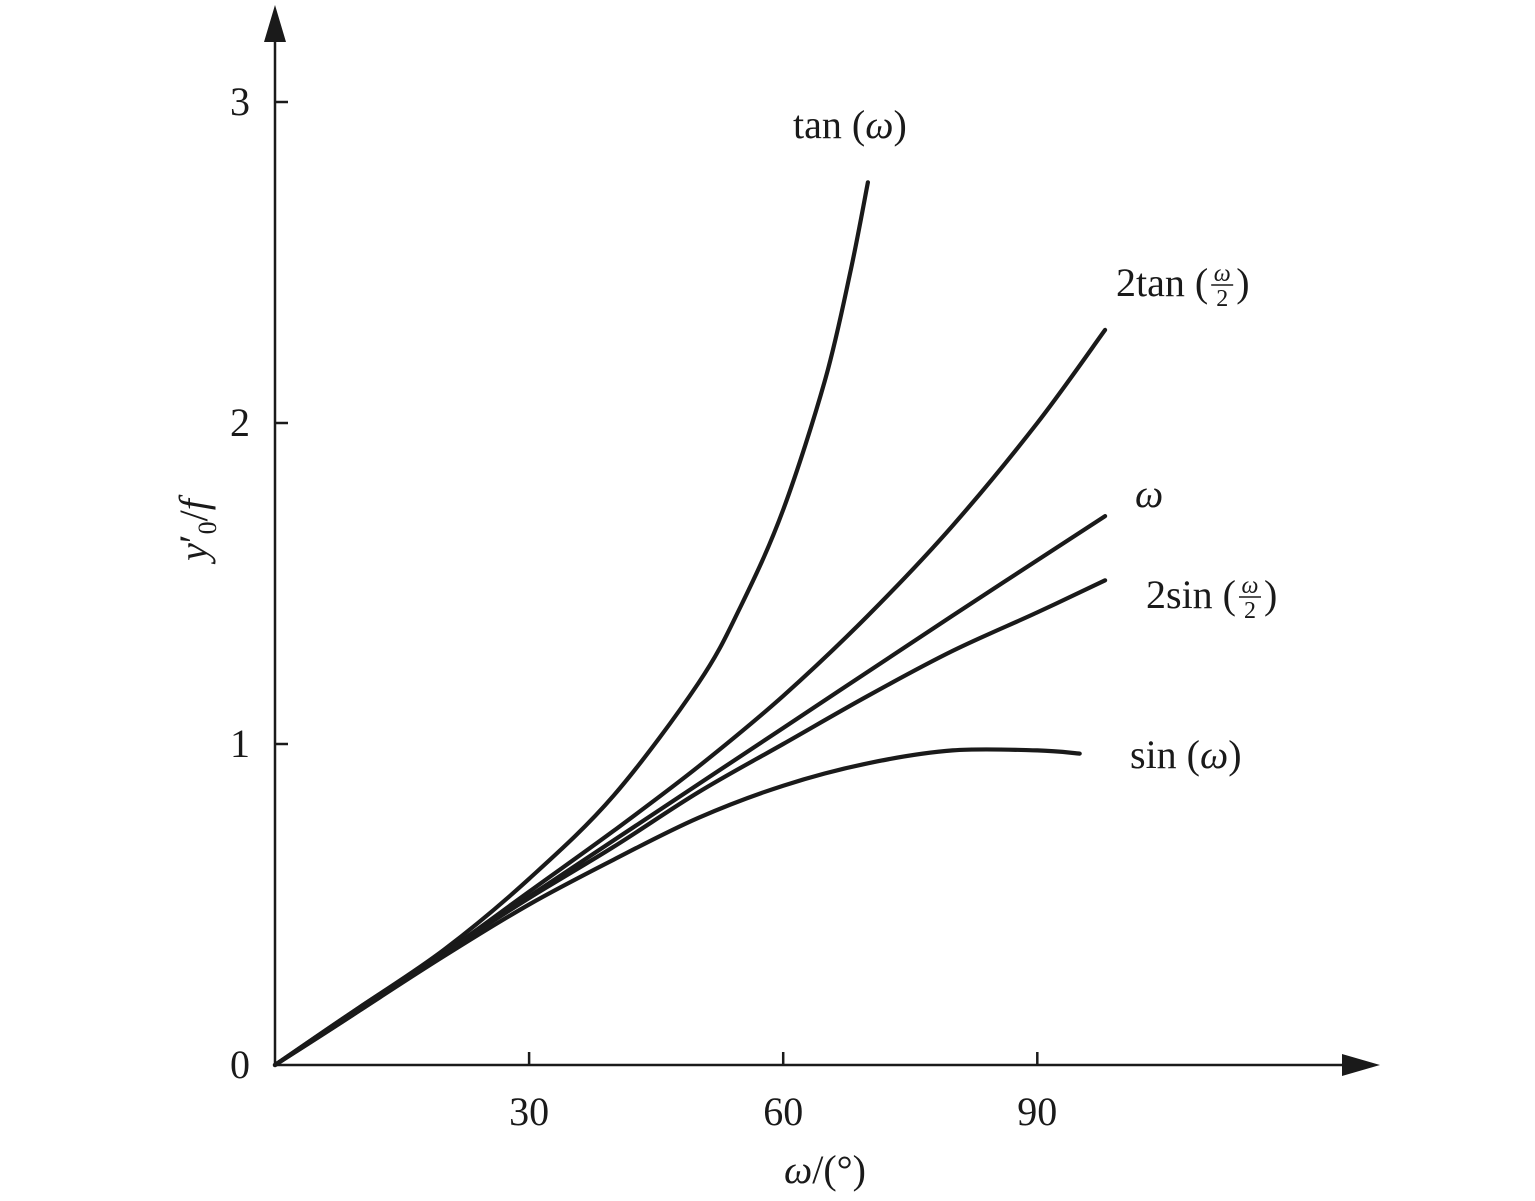 The image size is (1535, 1201). Describe the element at coordinates (1162, 282) in the screenshot. I see `series-label-2: 2tan (` at that location.